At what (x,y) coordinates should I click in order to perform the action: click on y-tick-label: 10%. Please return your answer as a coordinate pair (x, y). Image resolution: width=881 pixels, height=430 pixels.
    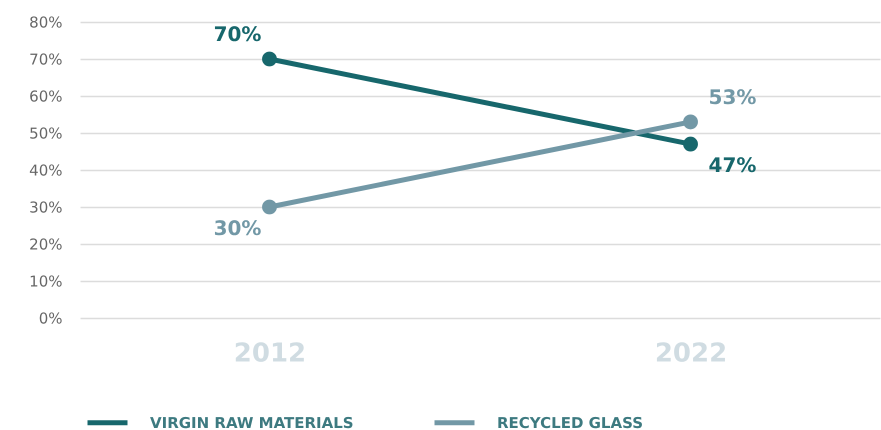
    Looking at the image, I should click on (45, 281).